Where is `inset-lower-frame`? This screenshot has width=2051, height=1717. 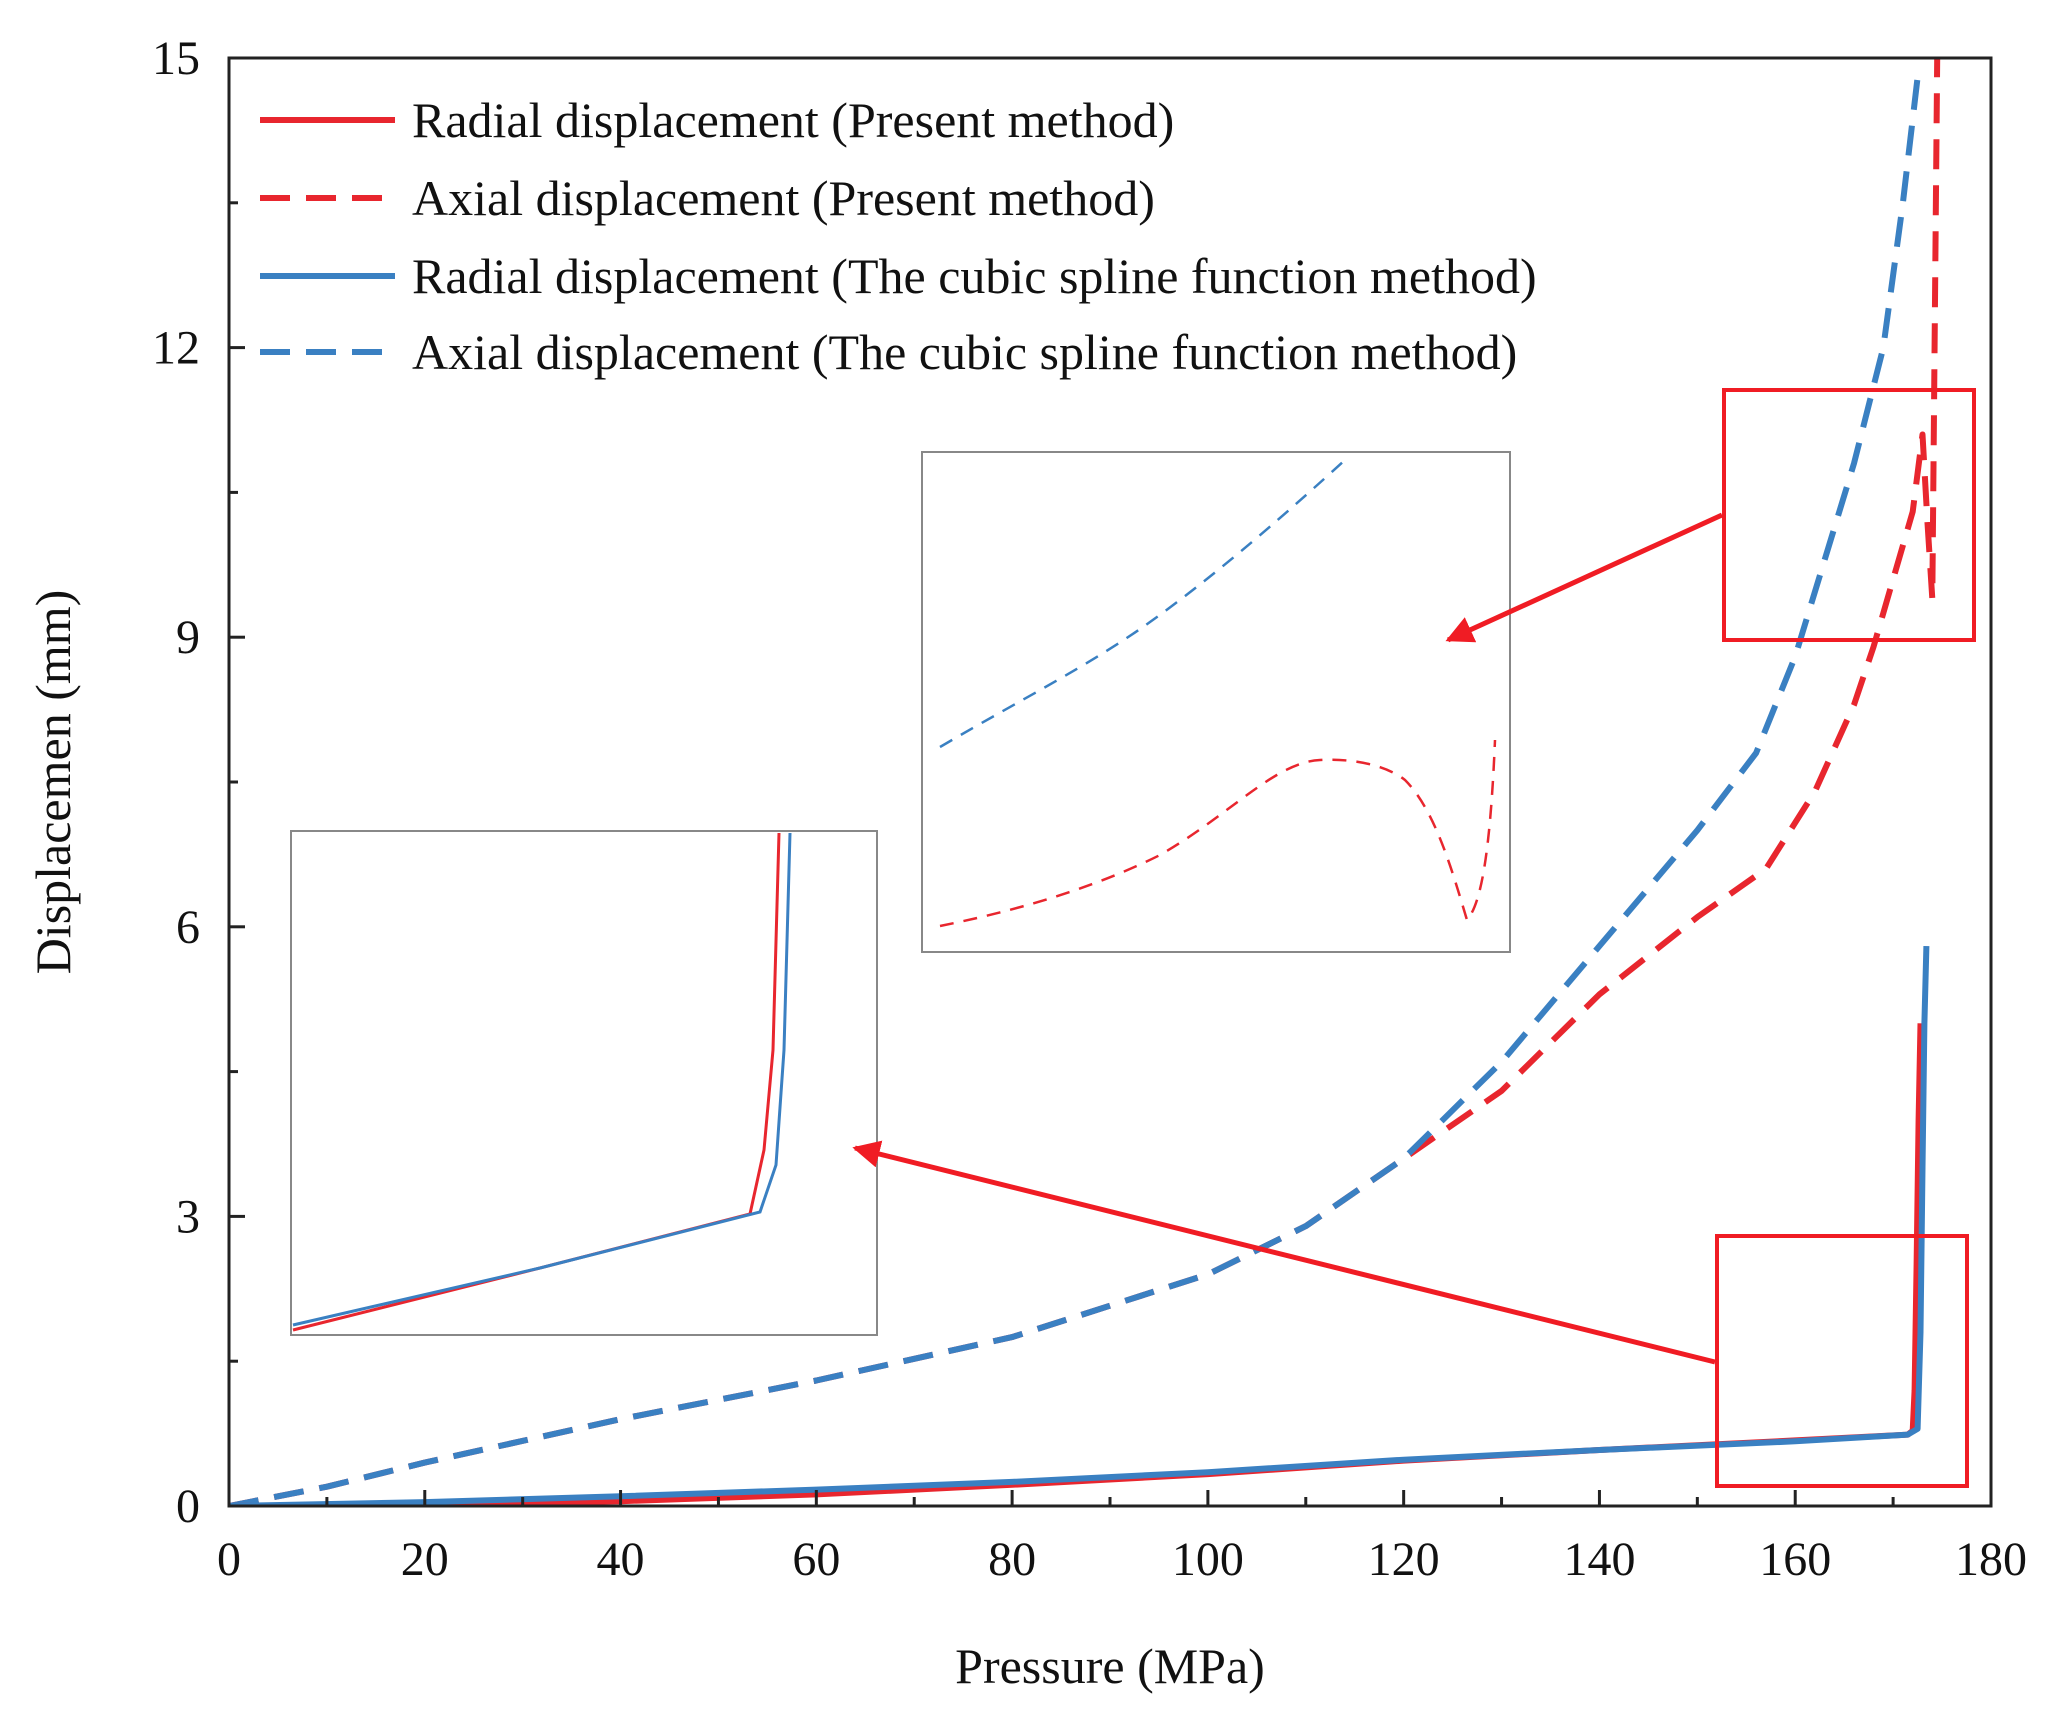 inset-lower-frame is located at coordinates (584, 1083).